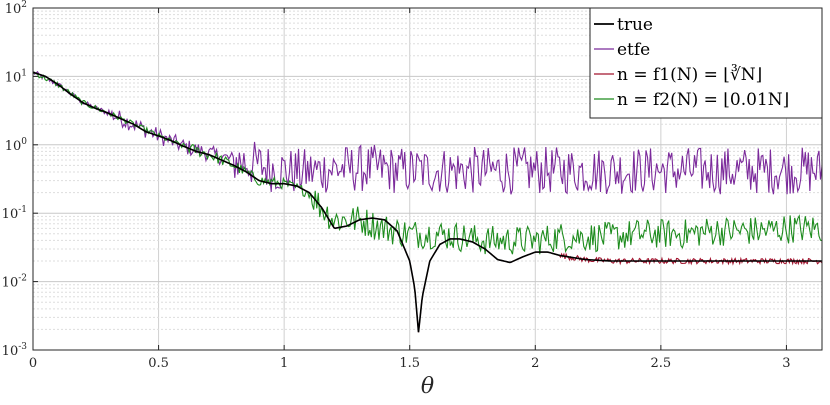  Describe the element at coordinates (535, 363) in the screenshot. I see `x-tick-label: 2` at that location.